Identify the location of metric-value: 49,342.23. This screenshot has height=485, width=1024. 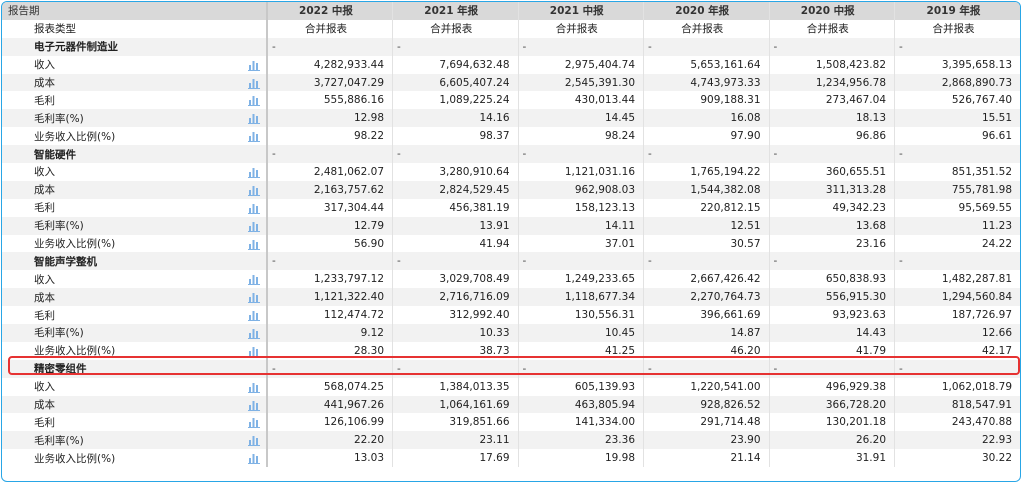
(831, 207).